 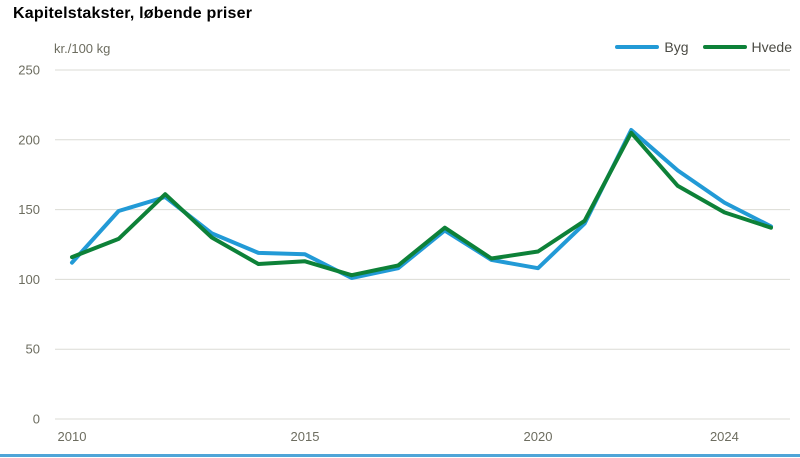 I want to click on bottom-accent-border, so click(x=400, y=455).